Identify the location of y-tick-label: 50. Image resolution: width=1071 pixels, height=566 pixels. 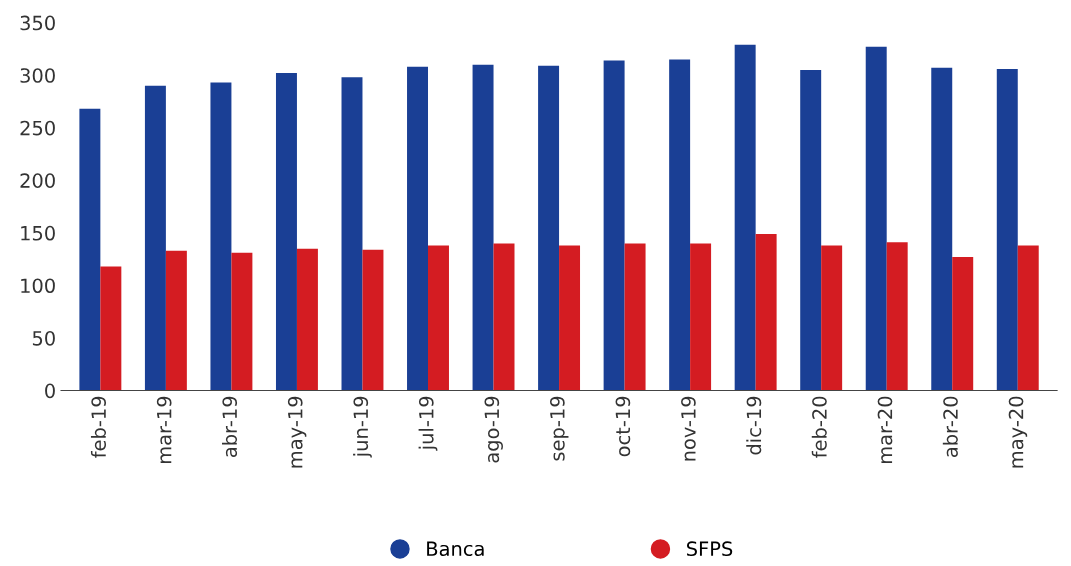
(43, 338).